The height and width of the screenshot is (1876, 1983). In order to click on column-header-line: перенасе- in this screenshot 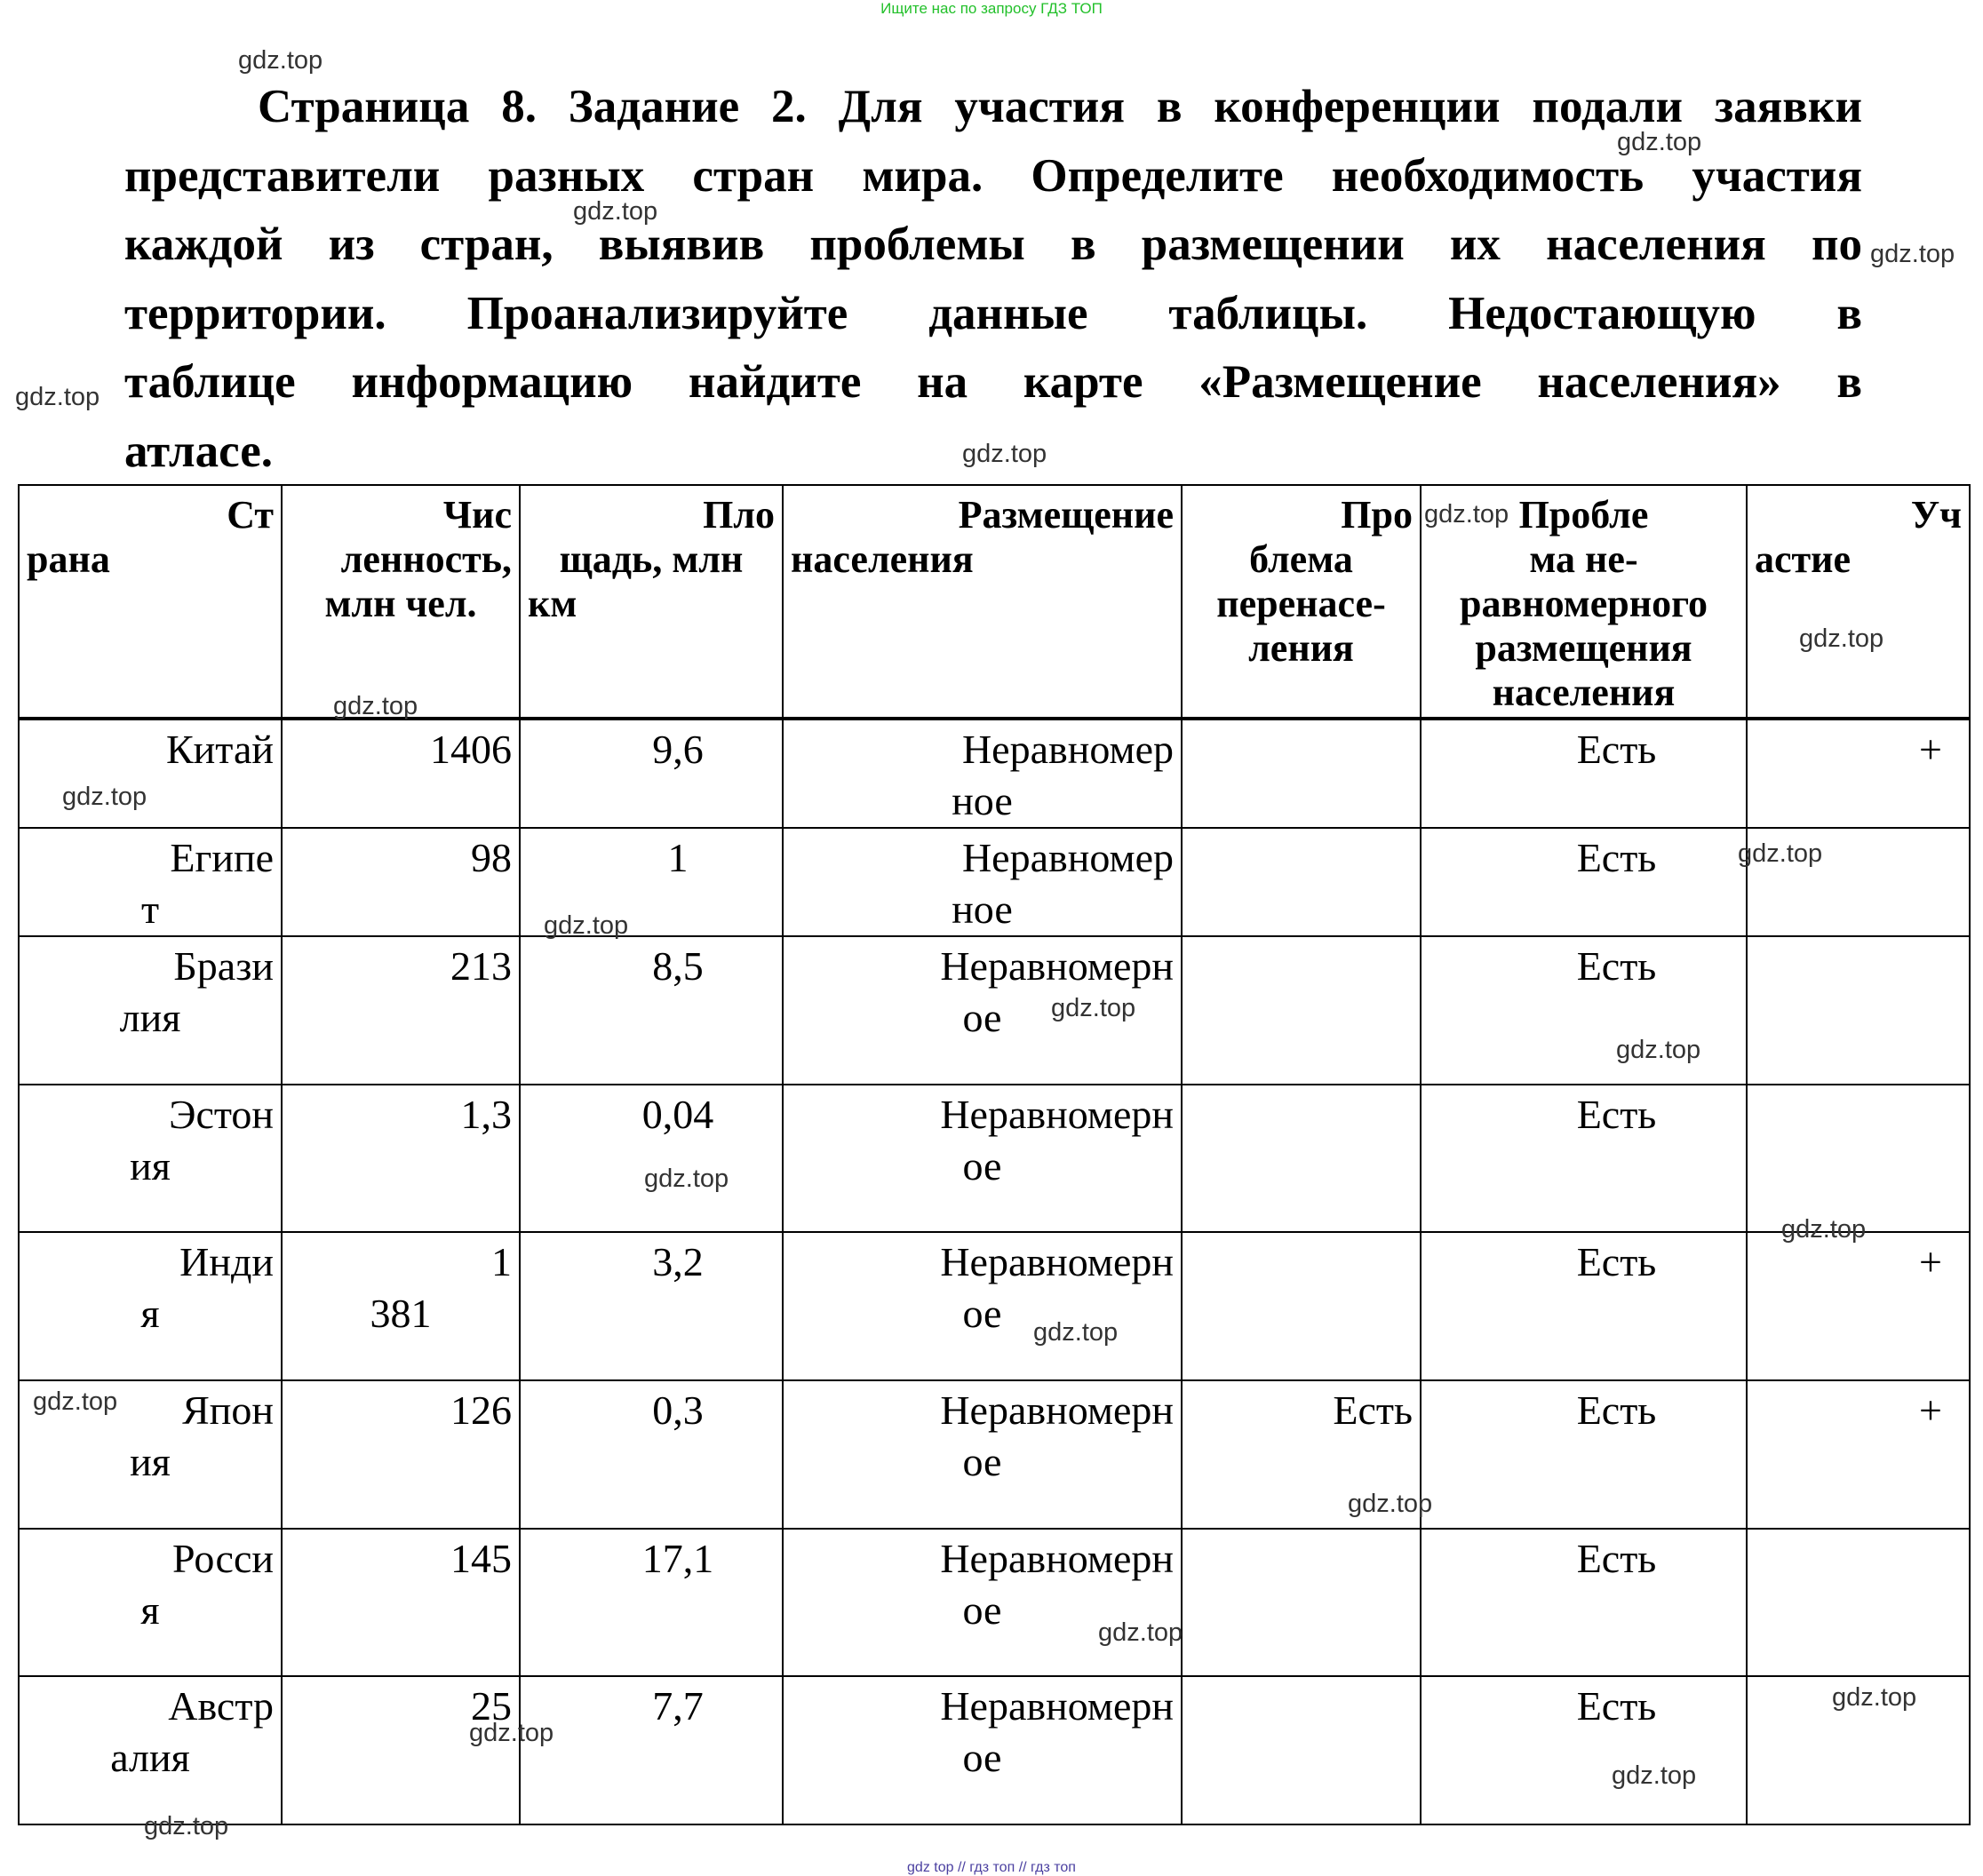, I will do `click(1301, 603)`.